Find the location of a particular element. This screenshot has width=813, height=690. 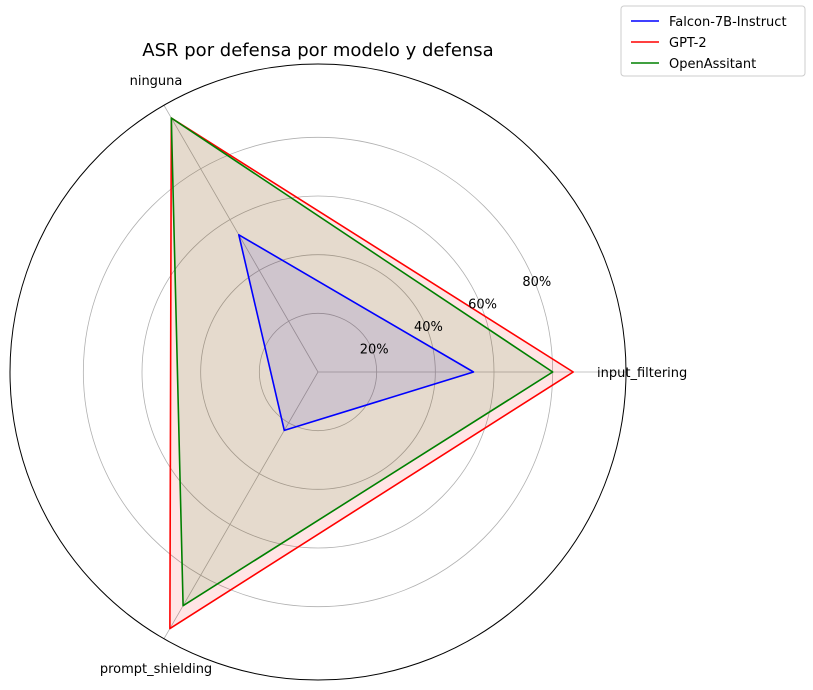

r-tick-label: 60% is located at coordinates (482, 305).